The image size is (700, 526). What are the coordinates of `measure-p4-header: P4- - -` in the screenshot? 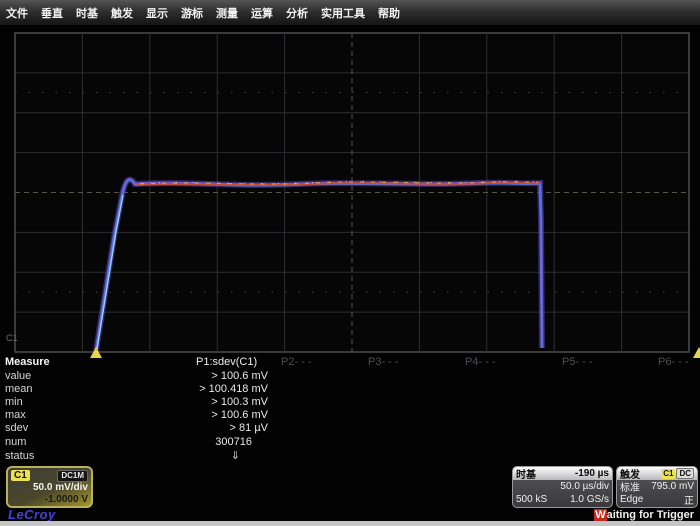 It's located at (480, 362).